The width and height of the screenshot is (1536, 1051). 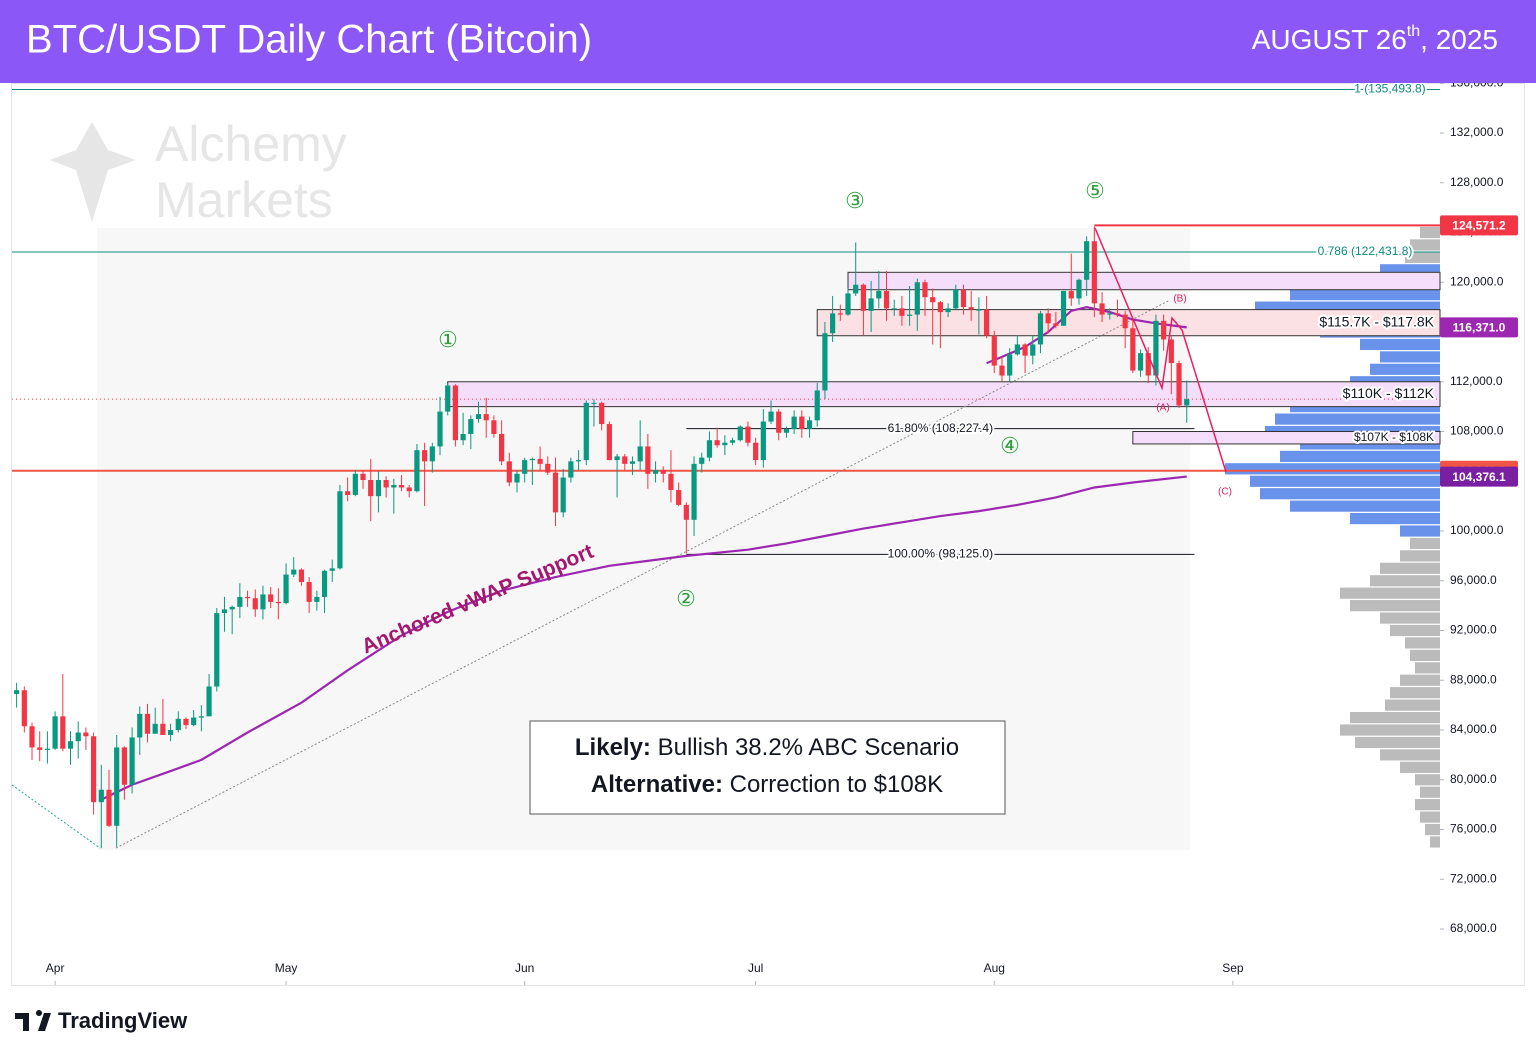 I want to click on watermark-text: Alchemy, so click(x=251, y=144).